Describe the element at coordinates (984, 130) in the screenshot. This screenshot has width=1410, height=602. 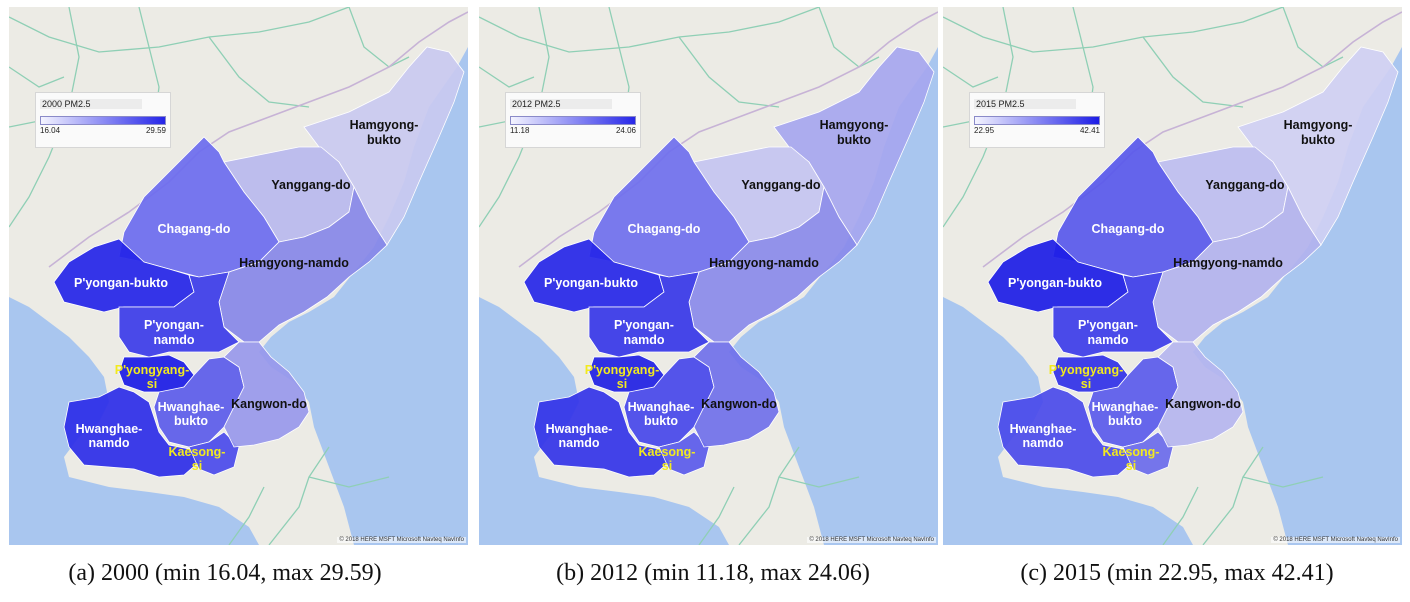
I see `legend-min: 22.95` at that location.